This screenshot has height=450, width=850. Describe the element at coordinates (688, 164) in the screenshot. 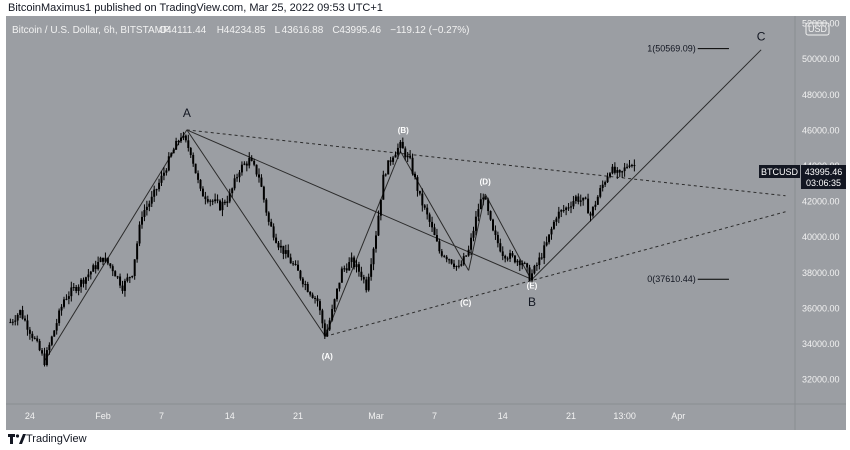

I see `fib-levels: 1(50569.09) 0(37610.44)` at that location.